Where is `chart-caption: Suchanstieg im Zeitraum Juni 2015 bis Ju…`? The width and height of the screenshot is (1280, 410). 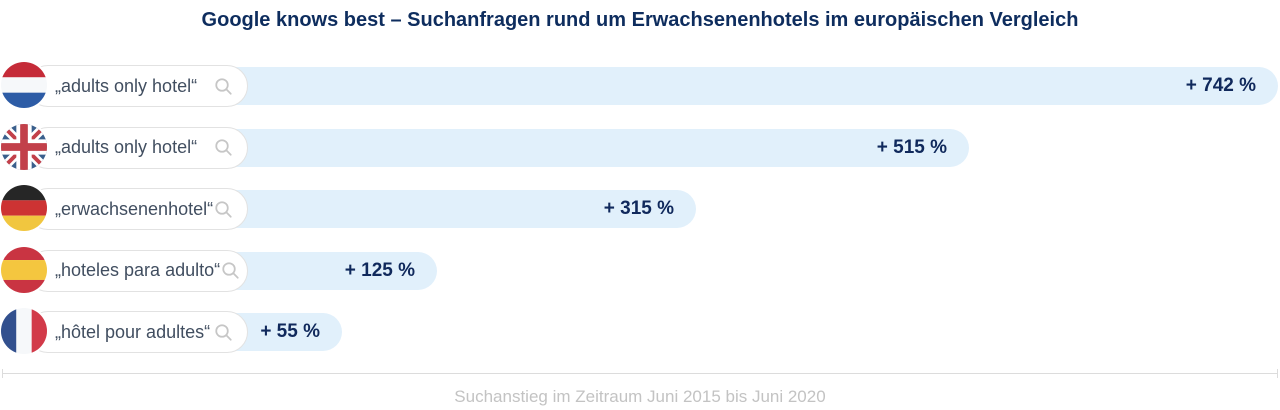
chart-caption: Suchanstieg im Zeitraum Juni 2015 bis Ju… is located at coordinates (640, 396).